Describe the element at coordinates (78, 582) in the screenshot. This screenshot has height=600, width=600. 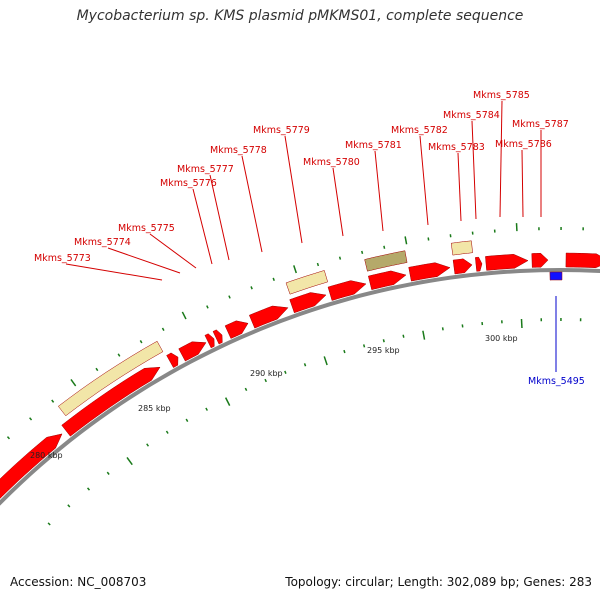
I see `accession-label: Accession: NC_008703` at that location.